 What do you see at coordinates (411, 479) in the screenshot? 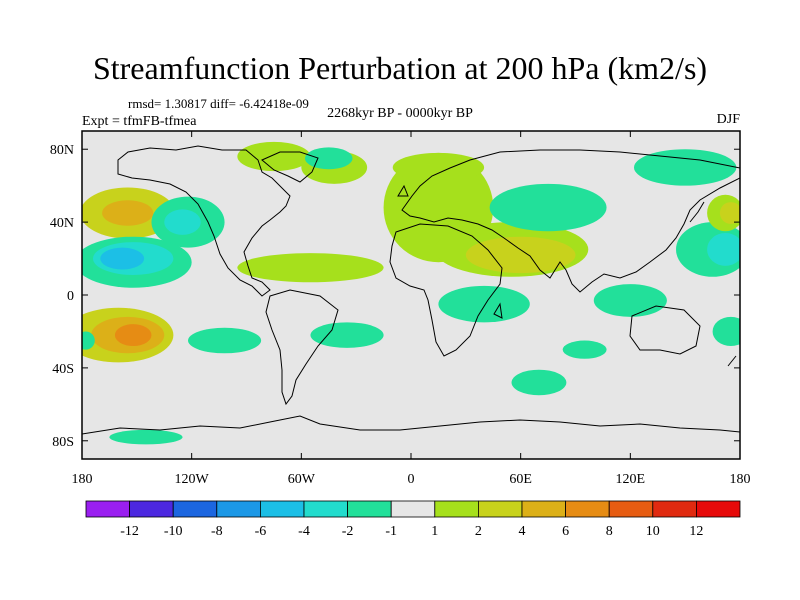
I see `x-tick-label: 0` at bounding box center [411, 479].